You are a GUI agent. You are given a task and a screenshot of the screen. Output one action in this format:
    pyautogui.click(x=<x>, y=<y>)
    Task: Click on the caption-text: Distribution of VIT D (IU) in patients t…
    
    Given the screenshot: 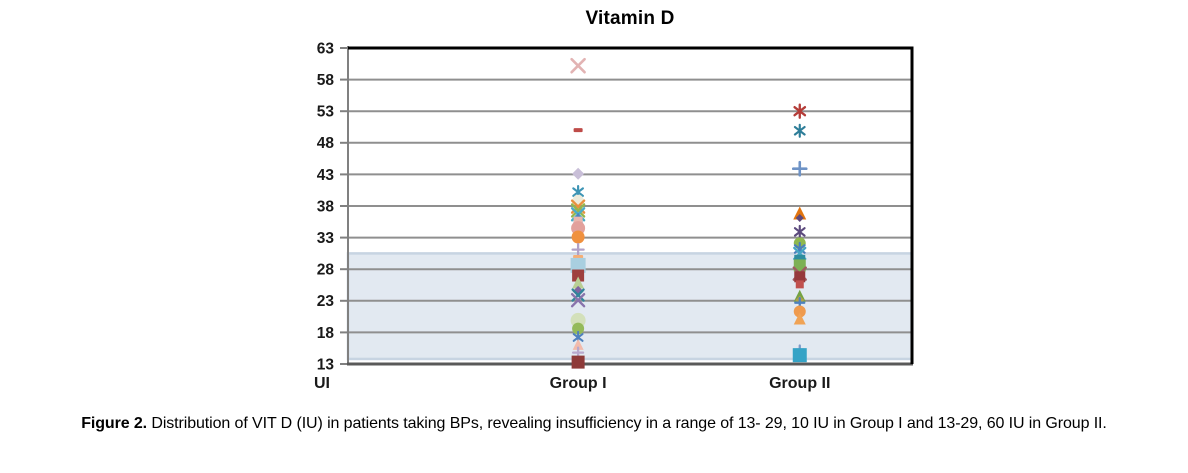 What is the action you would take?
    pyautogui.click(x=627, y=423)
    